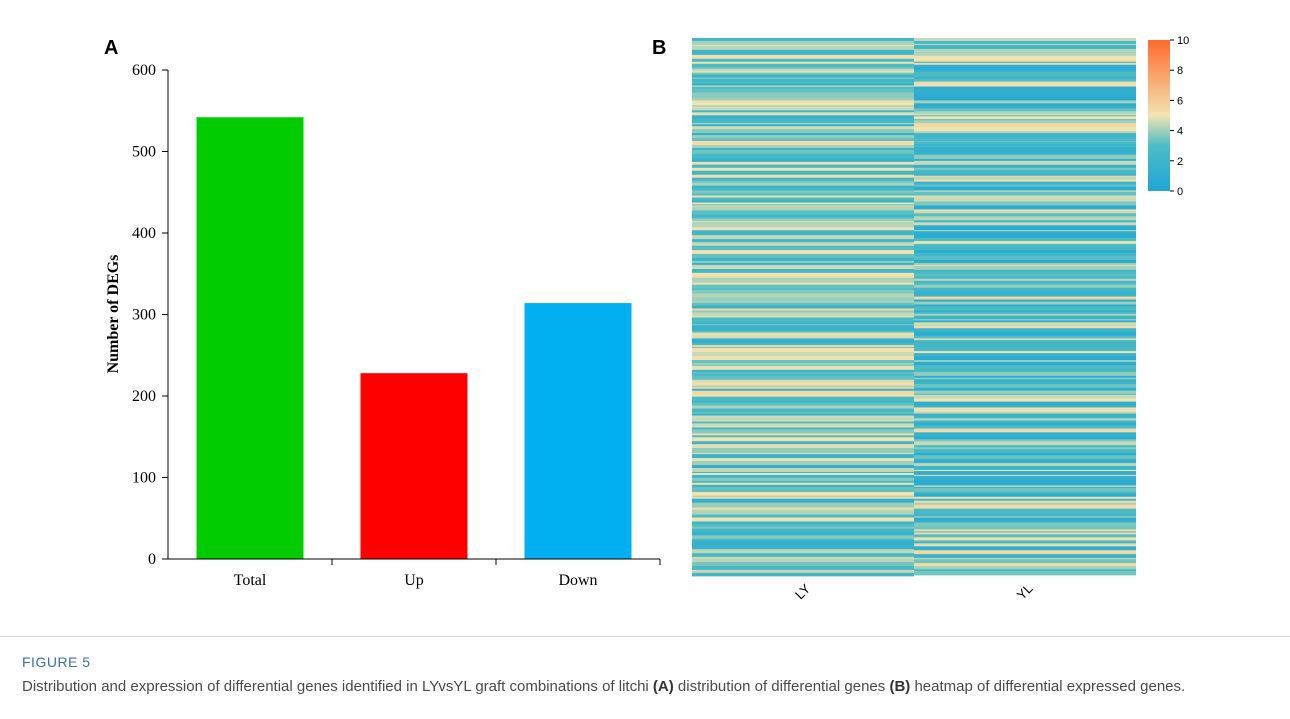 The height and width of the screenshot is (719, 1290). I want to click on caption-marker-b: (B), so click(900, 686).